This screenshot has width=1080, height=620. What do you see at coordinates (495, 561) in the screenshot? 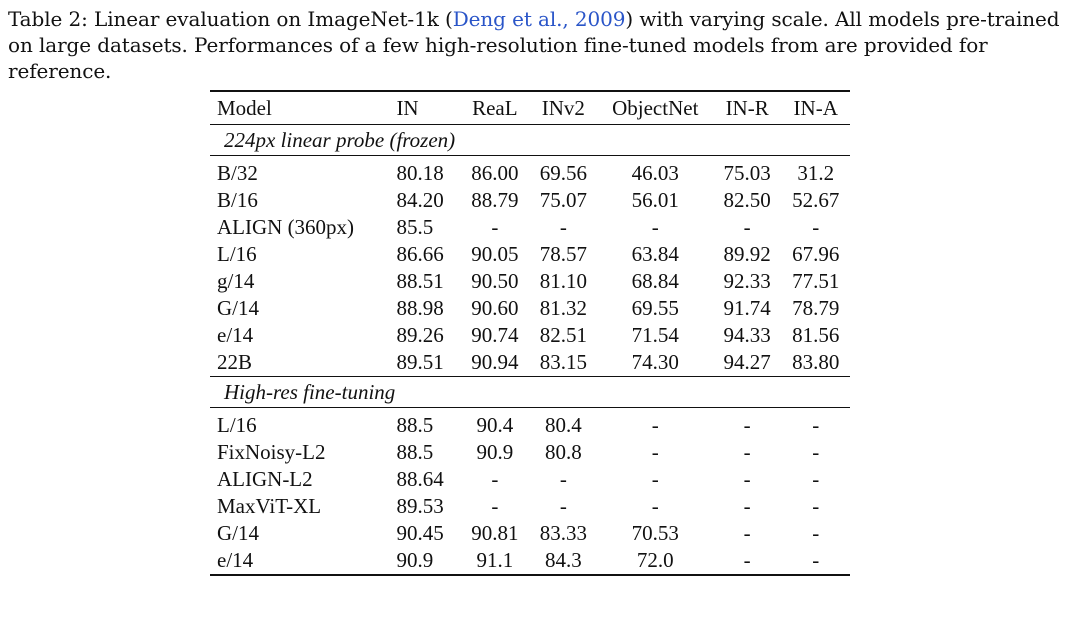
I see `value-cell: 91.1` at bounding box center [495, 561].